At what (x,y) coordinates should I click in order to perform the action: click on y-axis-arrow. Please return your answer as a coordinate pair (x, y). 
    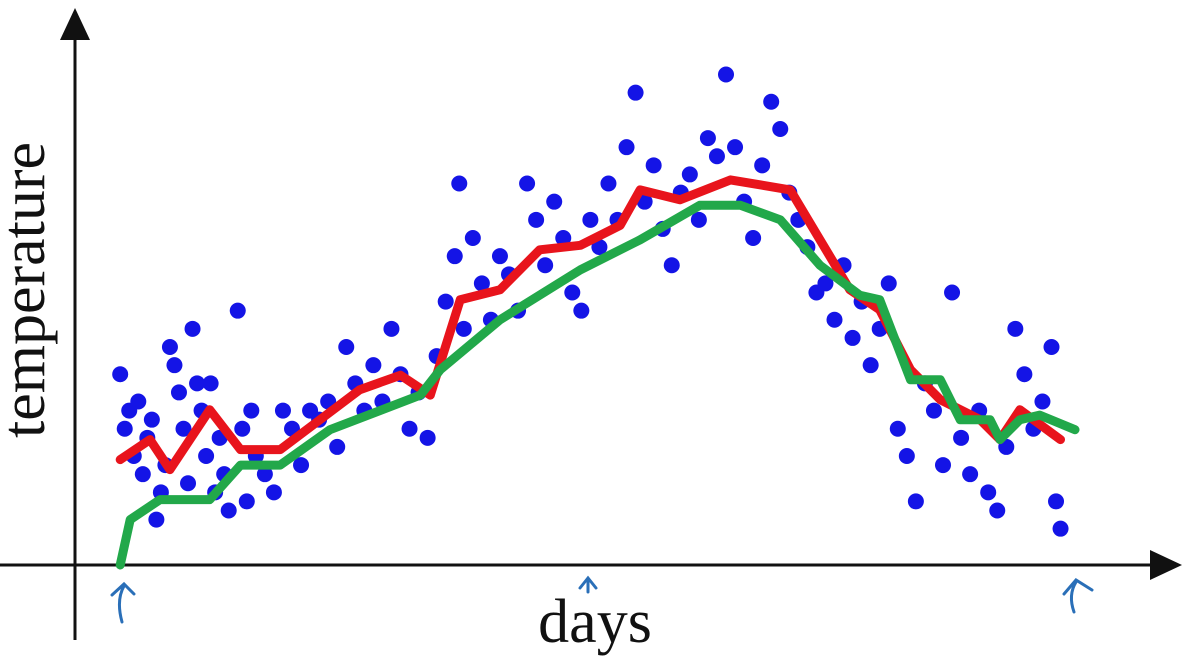
    Looking at the image, I should click on (75, 24).